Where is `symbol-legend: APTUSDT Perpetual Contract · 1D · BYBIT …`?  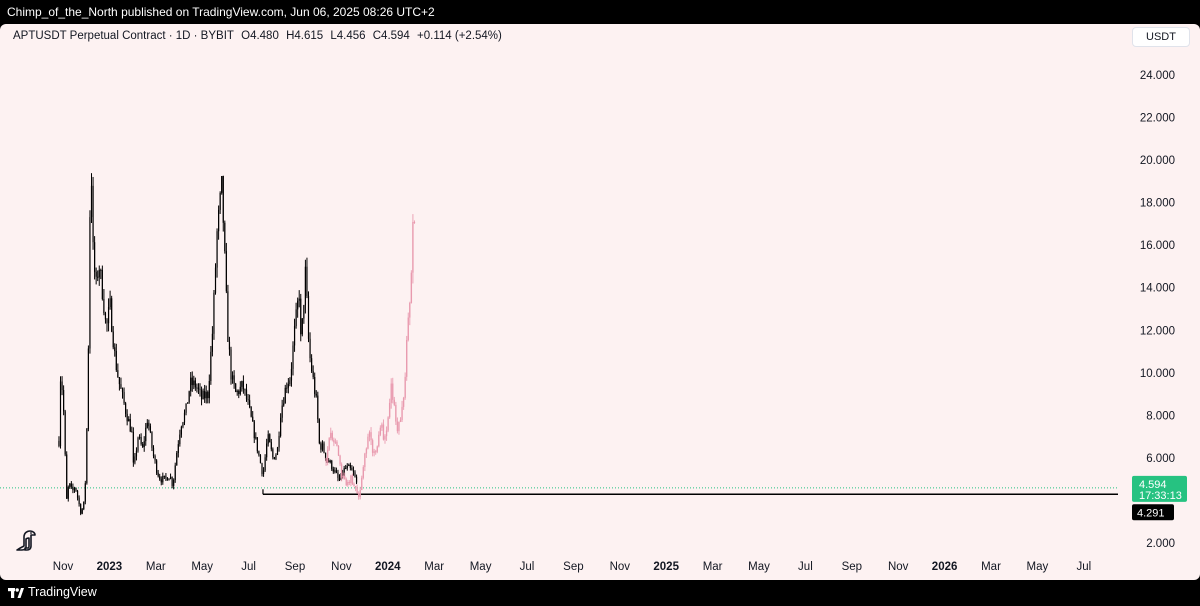
symbol-legend: APTUSDT Perpetual Contract · 1D · BYBIT … is located at coordinates (259, 36).